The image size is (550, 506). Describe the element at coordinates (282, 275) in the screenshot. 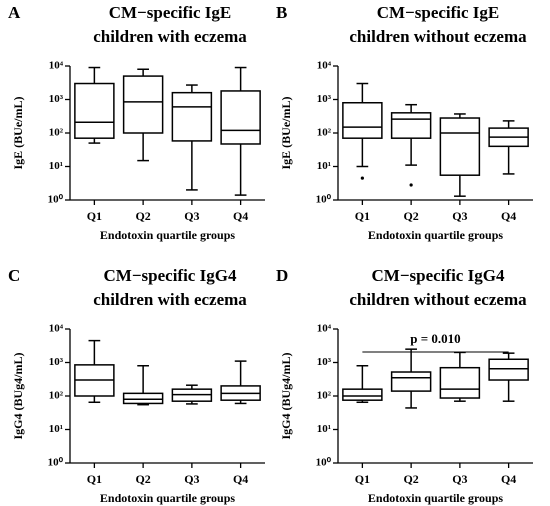

I see `panel-letter: D` at that location.